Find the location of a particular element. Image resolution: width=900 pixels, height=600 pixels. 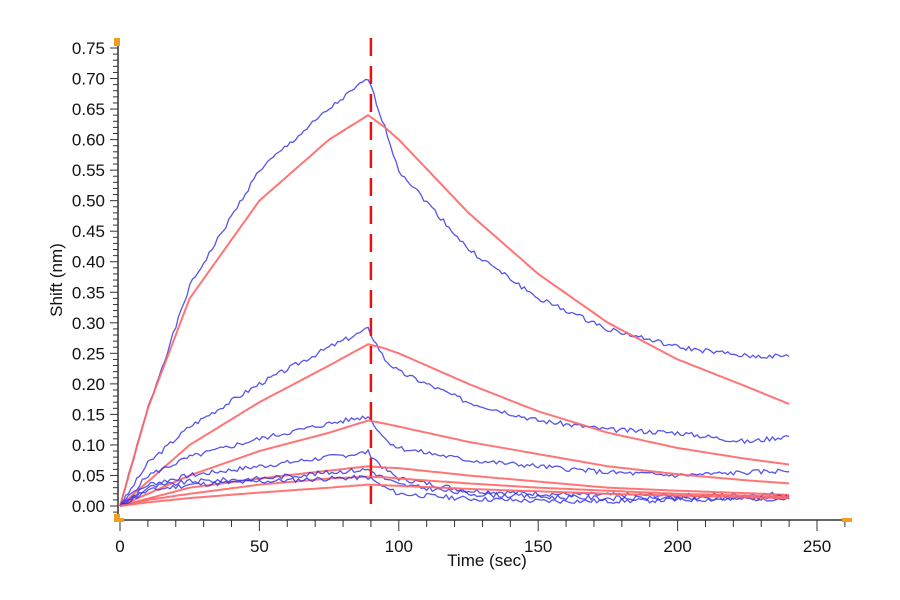

x-tick-label: 200 is located at coordinates (677, 546).